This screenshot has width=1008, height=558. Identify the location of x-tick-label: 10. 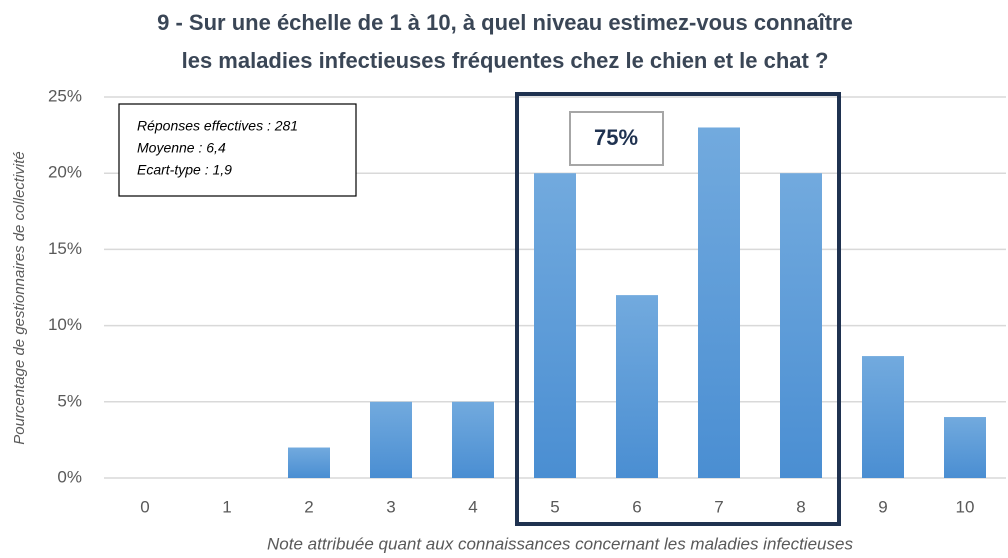
(965, 506).